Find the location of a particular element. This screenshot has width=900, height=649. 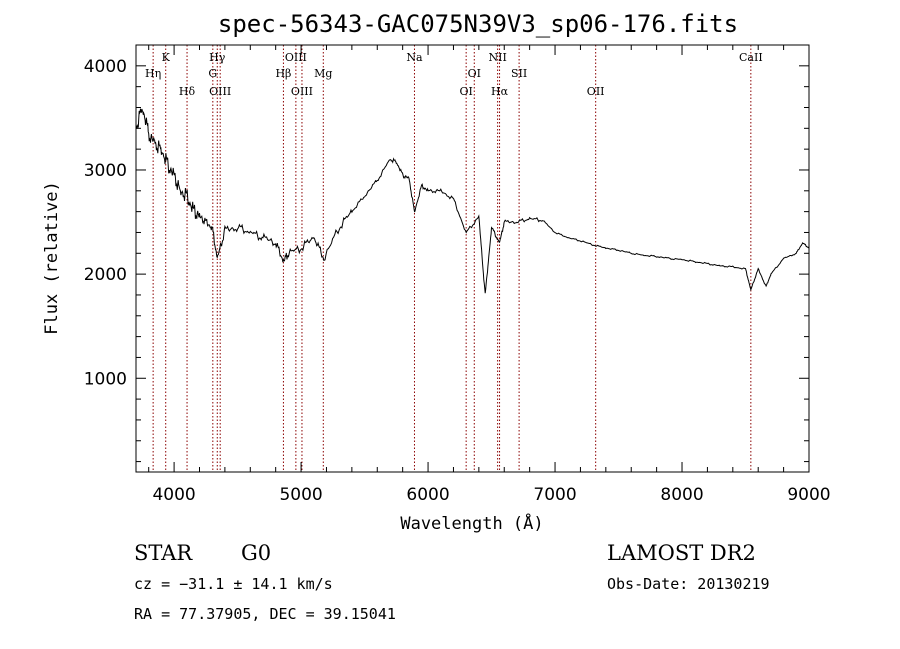

survey-name: LAMOST DR2 is located at coordinates (681, 553).